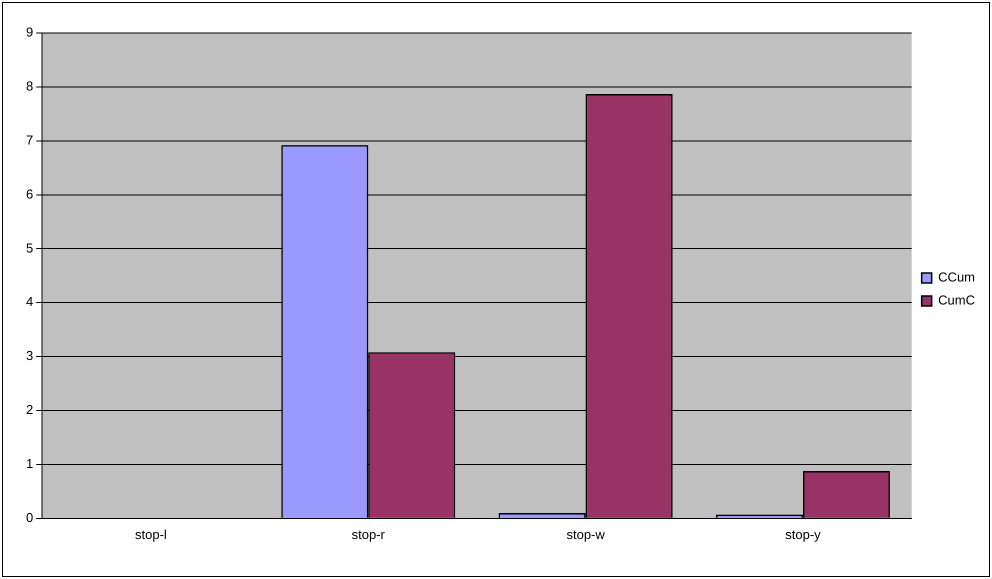 The height and width of the screenshot is (579, 992). Describe the element at coordinates (151, 534) in the screenshot. I see `x-tick-label: stop-l` at that location.